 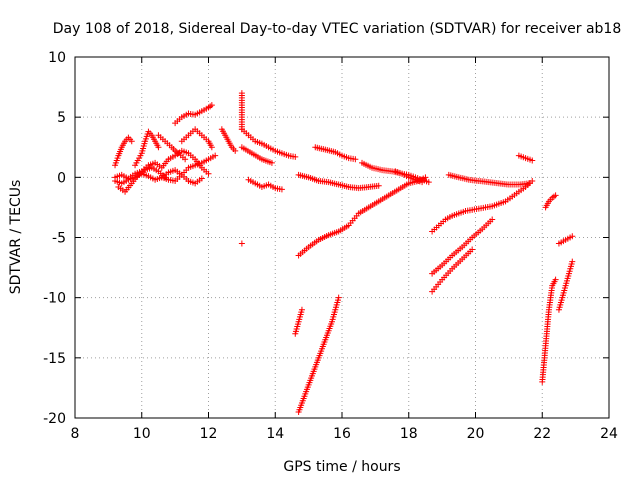 What do you see at coordinates (298, 321) in the screenshot?
I see `data-track-t19` at bounding box center [298, 321].